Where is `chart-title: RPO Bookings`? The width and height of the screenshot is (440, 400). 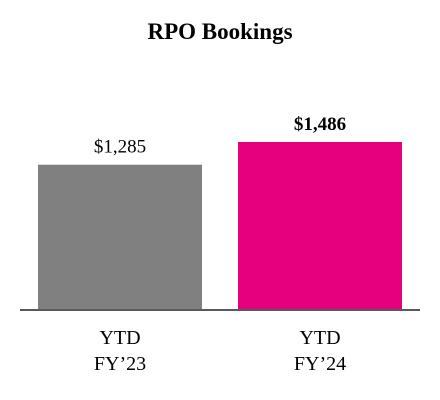 chart-title: RPO Bookings is located at coordinates (219, 31).